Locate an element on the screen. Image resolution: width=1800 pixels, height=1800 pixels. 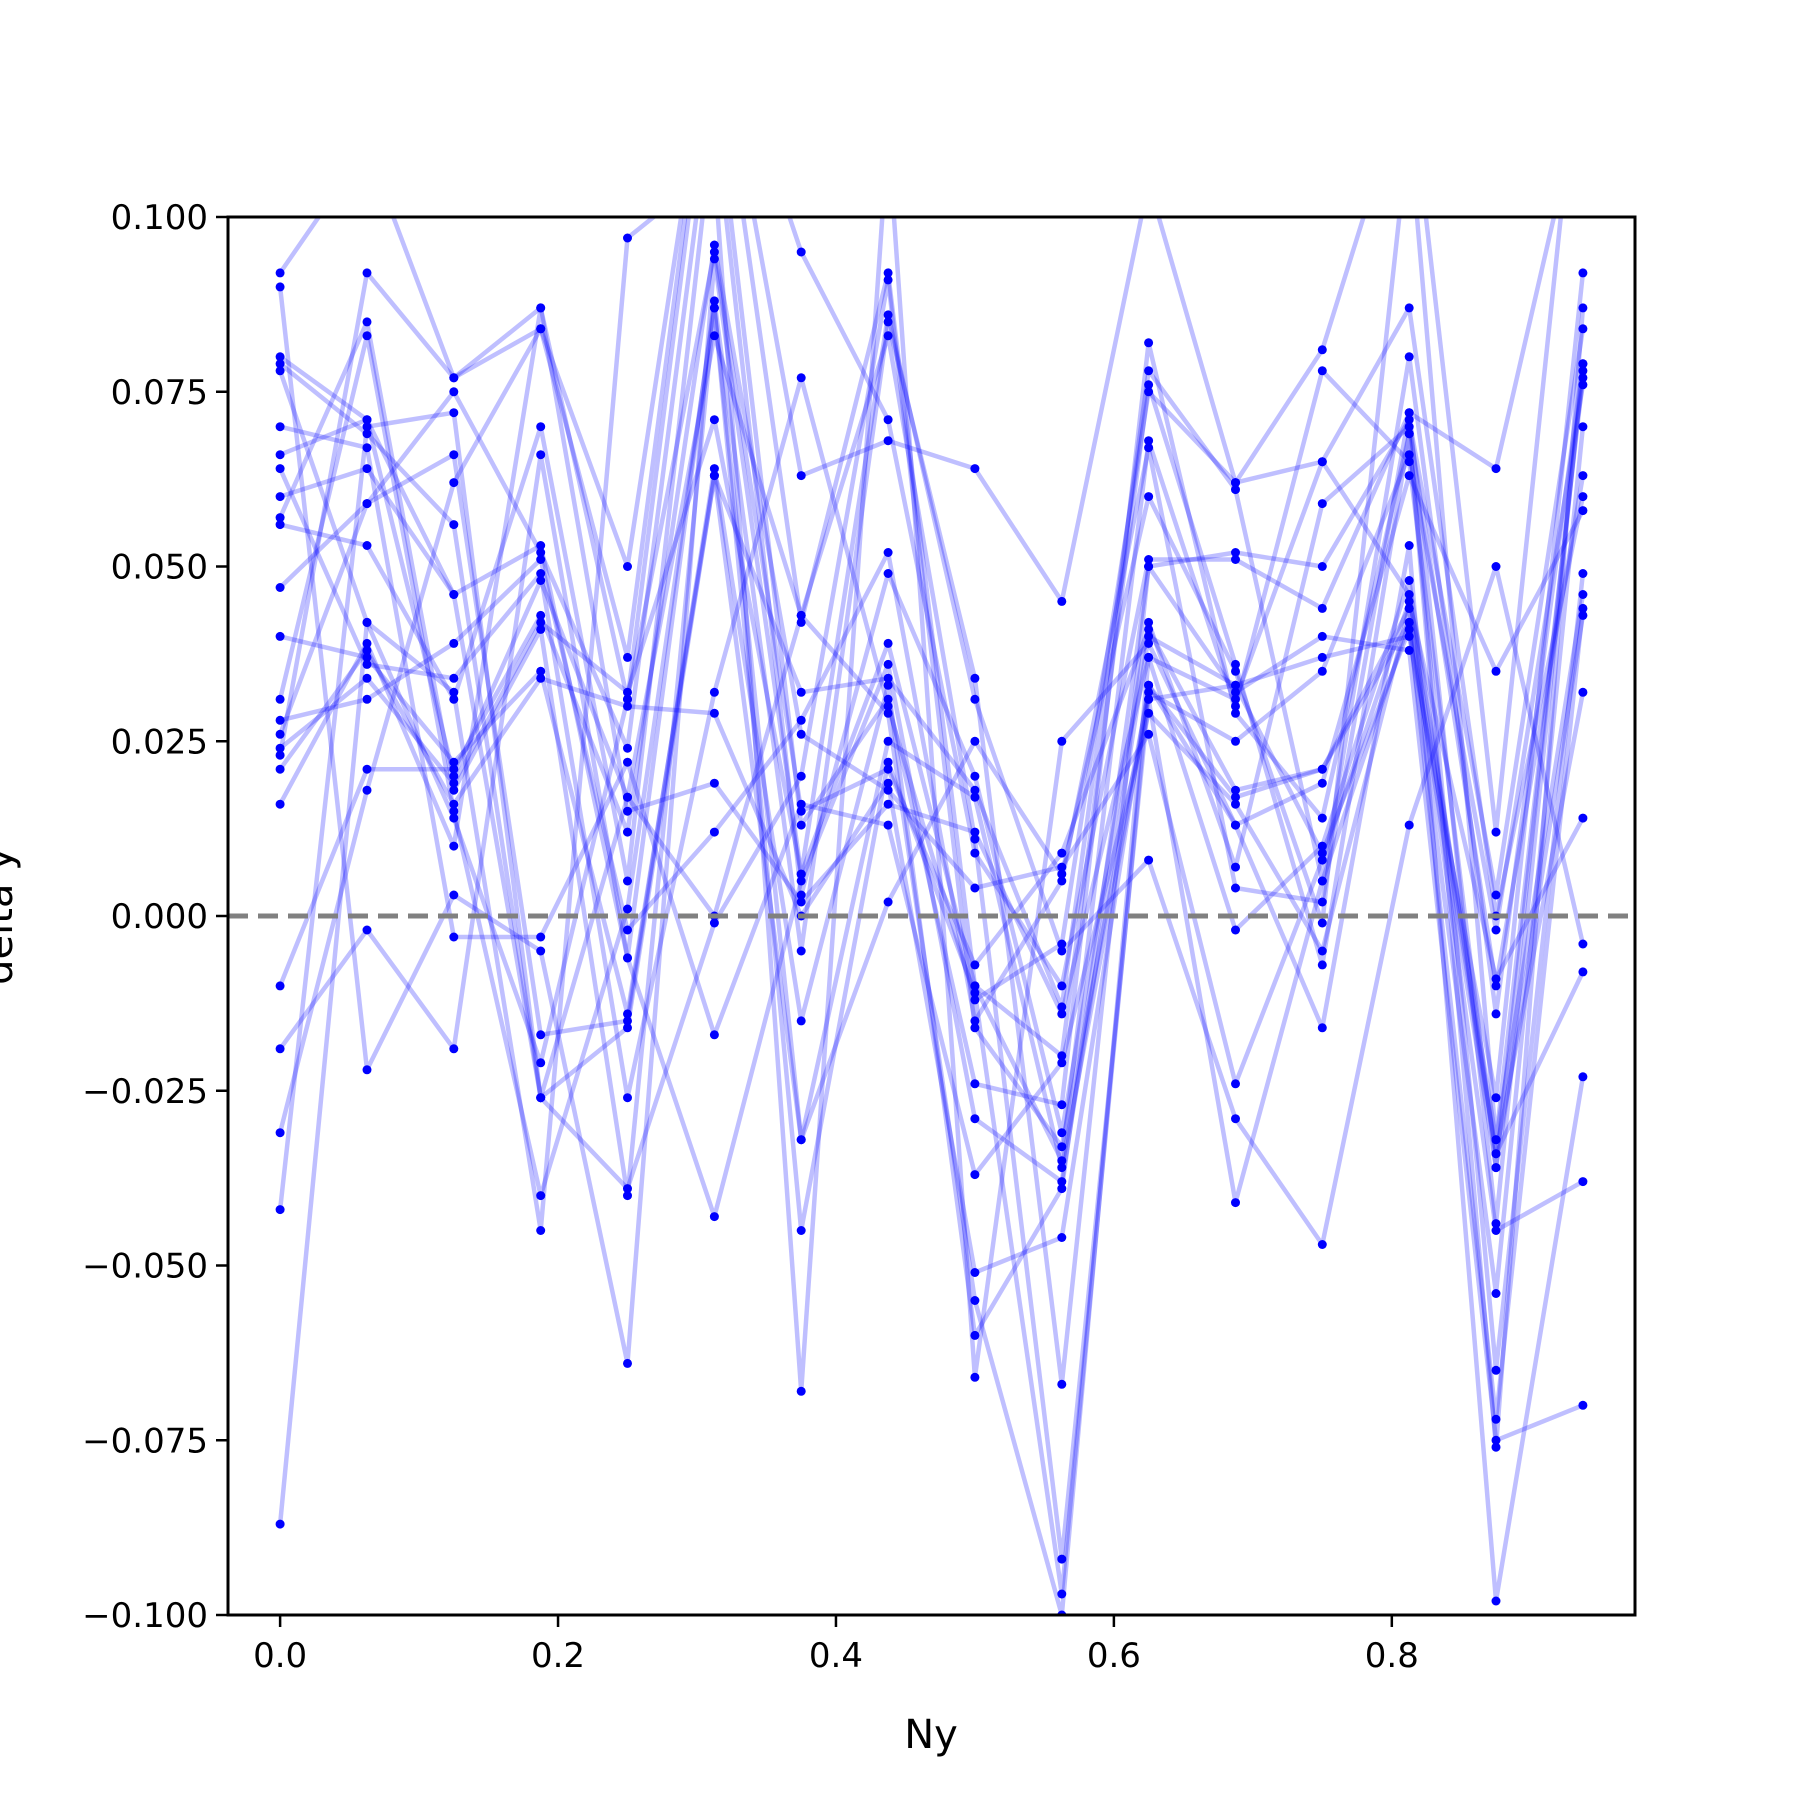
y-axis-label: delta y is located at coordinates (11, 916).